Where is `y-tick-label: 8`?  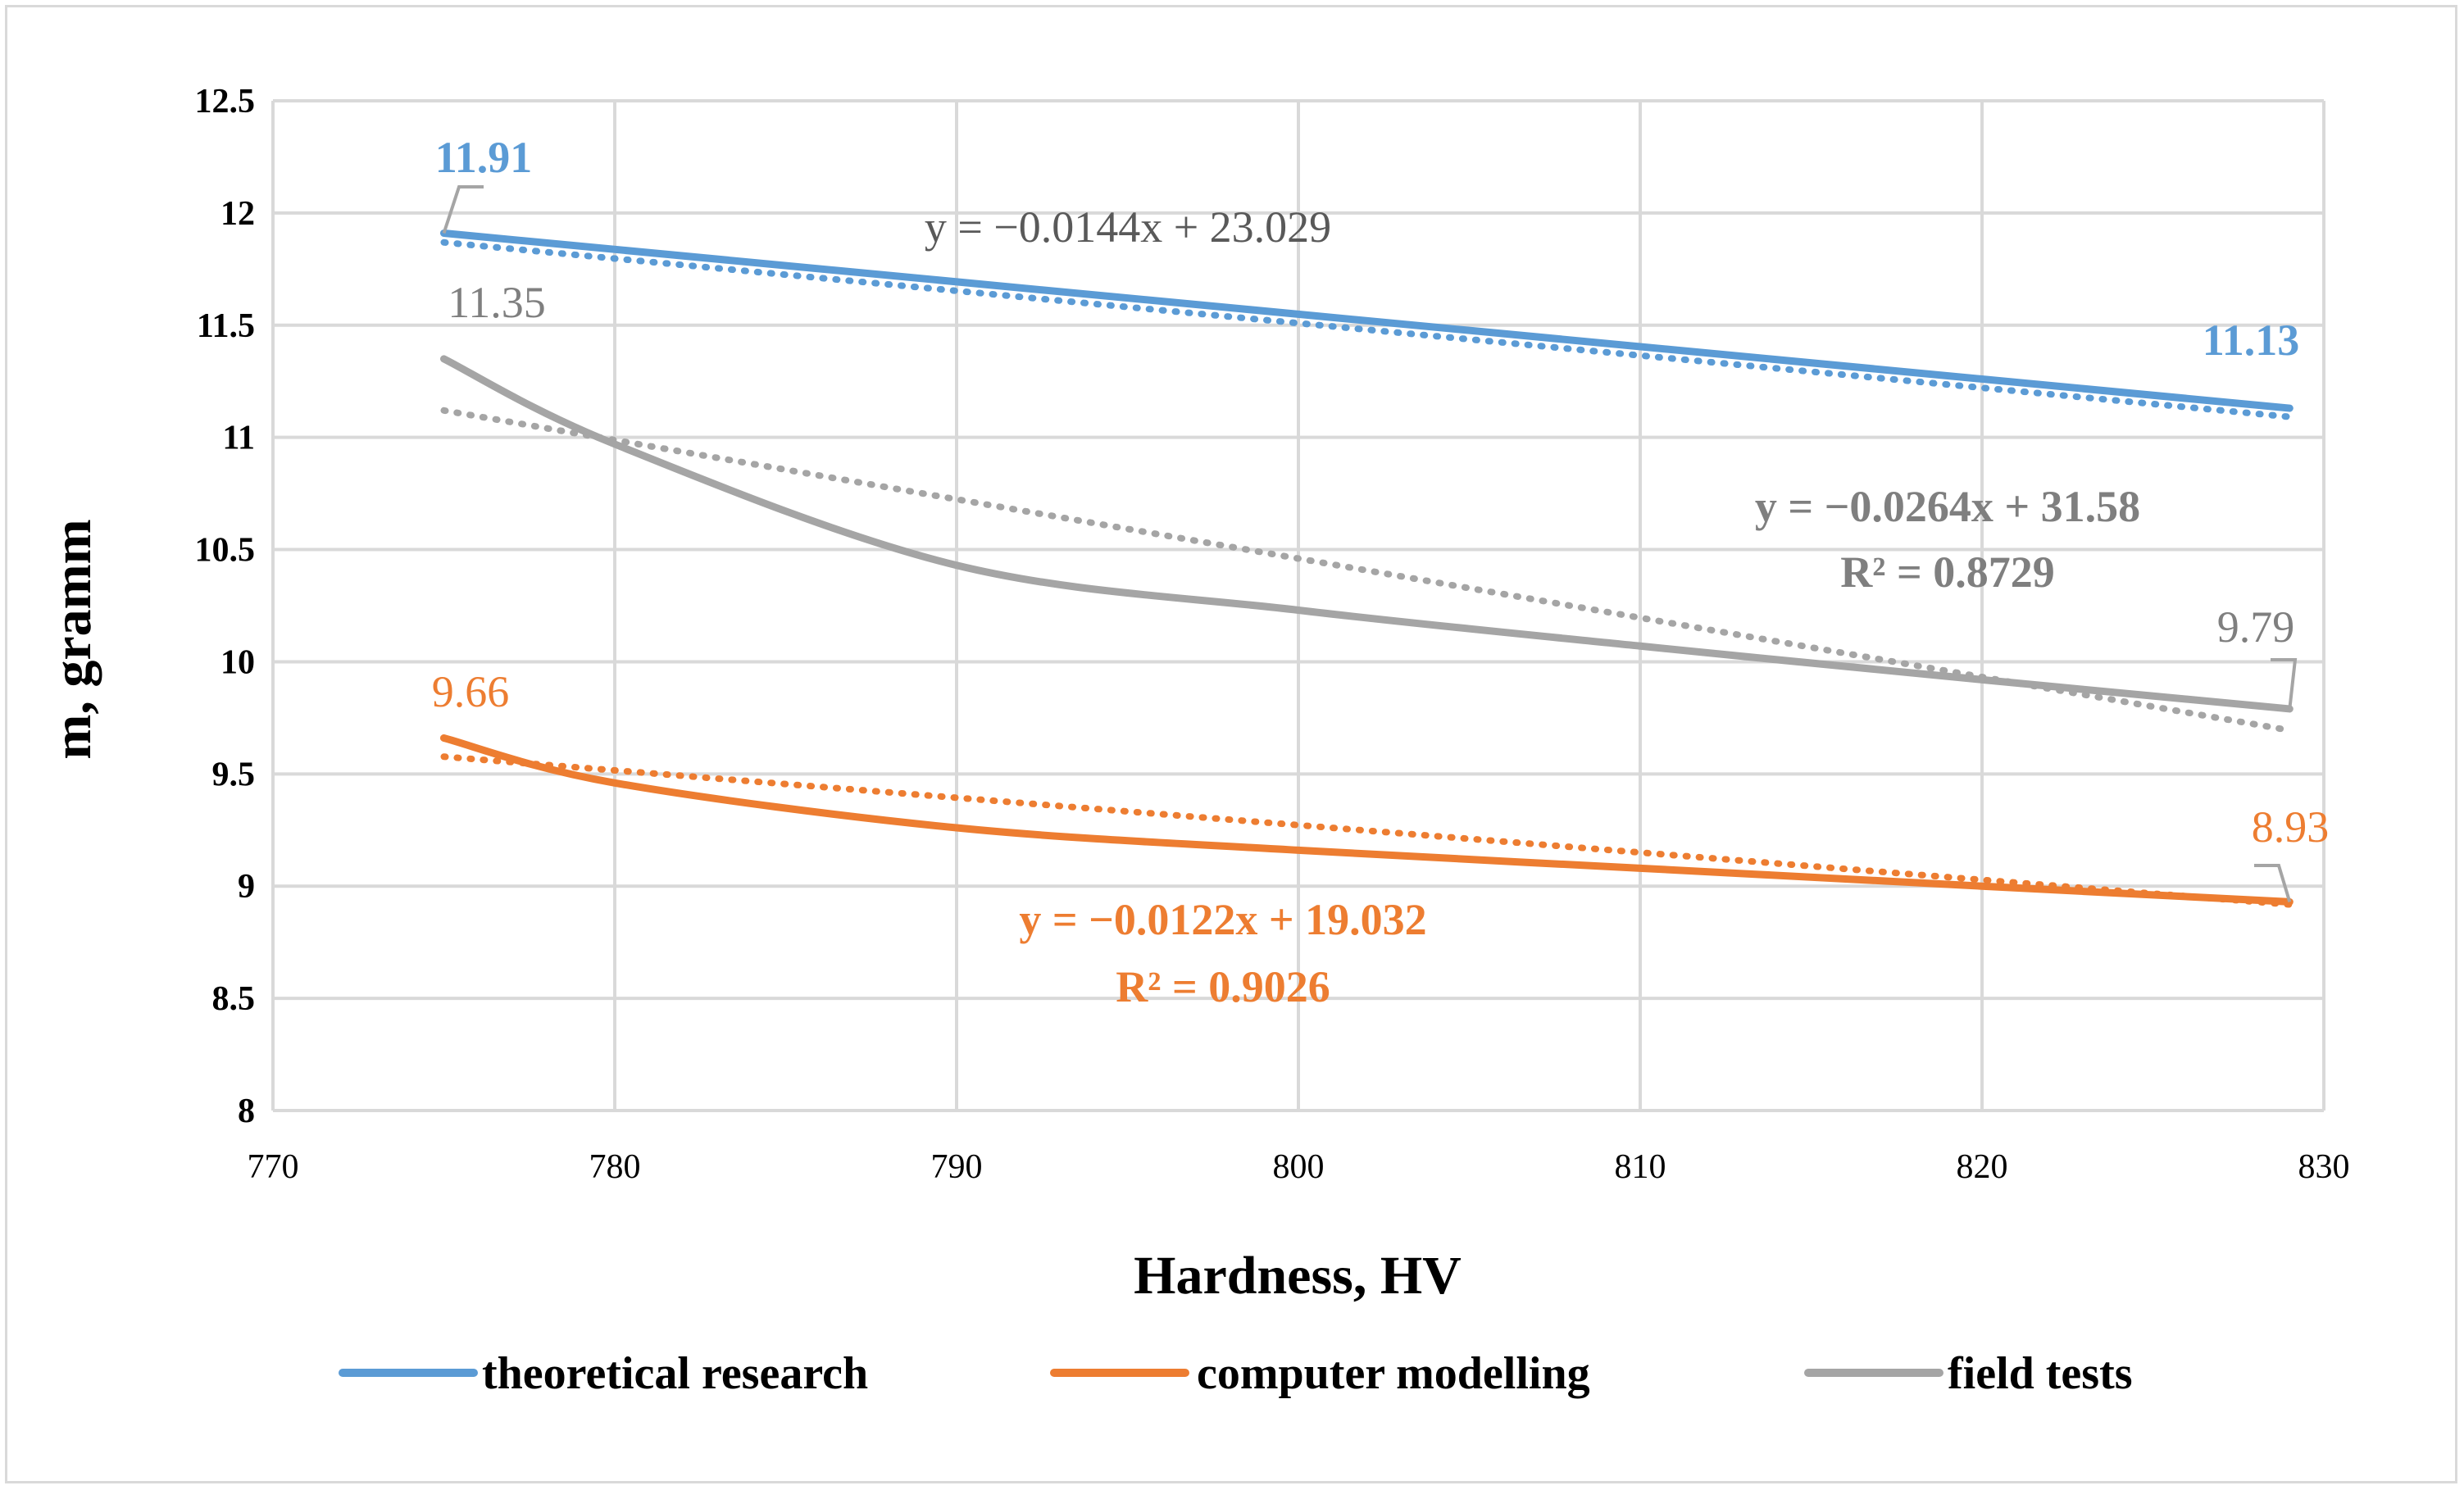 y-tick-label: 8 is located at coordinates (246, 1111).